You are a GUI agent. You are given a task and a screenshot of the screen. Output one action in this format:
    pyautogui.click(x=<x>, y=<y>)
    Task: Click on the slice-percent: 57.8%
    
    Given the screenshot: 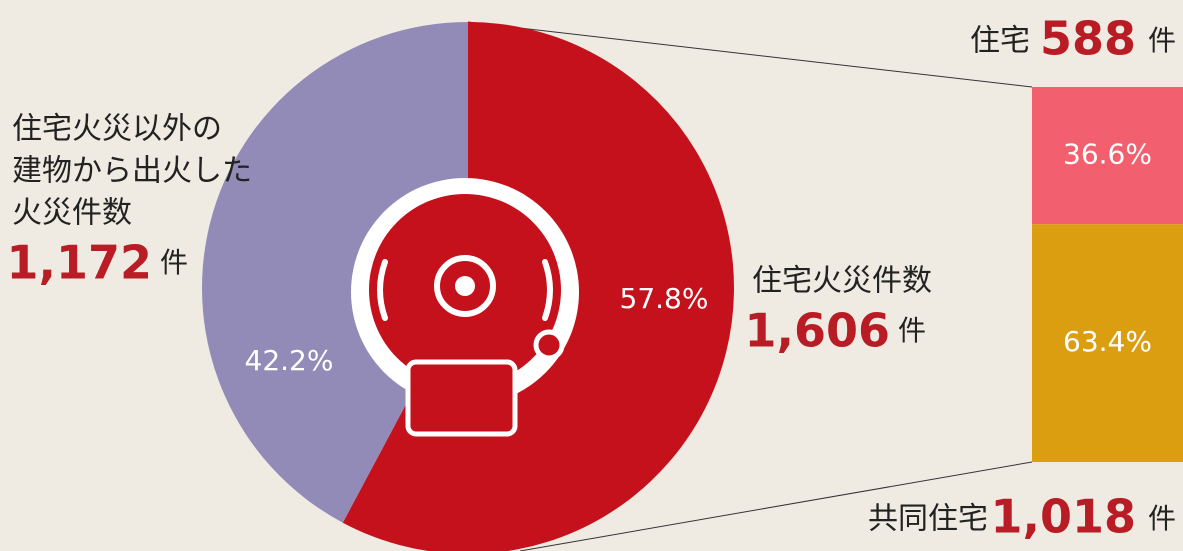 What is the action you would take?
    pyautogui.click(x=664, y=298)
    